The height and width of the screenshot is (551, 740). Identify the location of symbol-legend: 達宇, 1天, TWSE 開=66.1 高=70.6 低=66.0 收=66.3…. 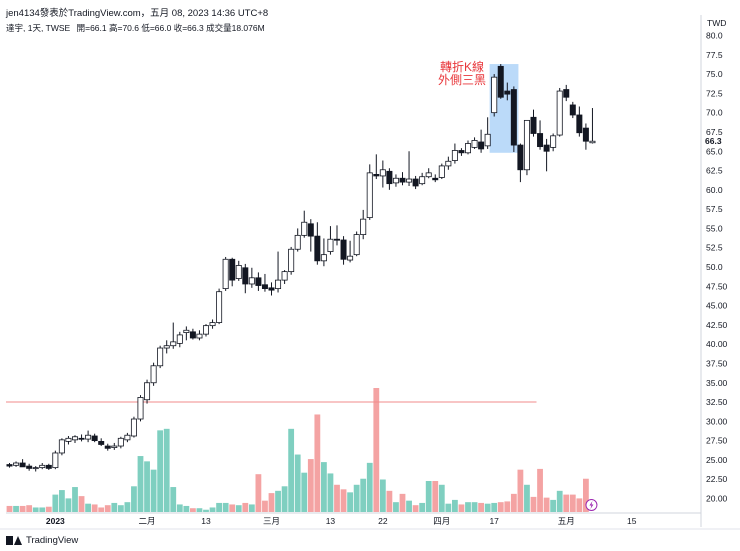
(137, 28).